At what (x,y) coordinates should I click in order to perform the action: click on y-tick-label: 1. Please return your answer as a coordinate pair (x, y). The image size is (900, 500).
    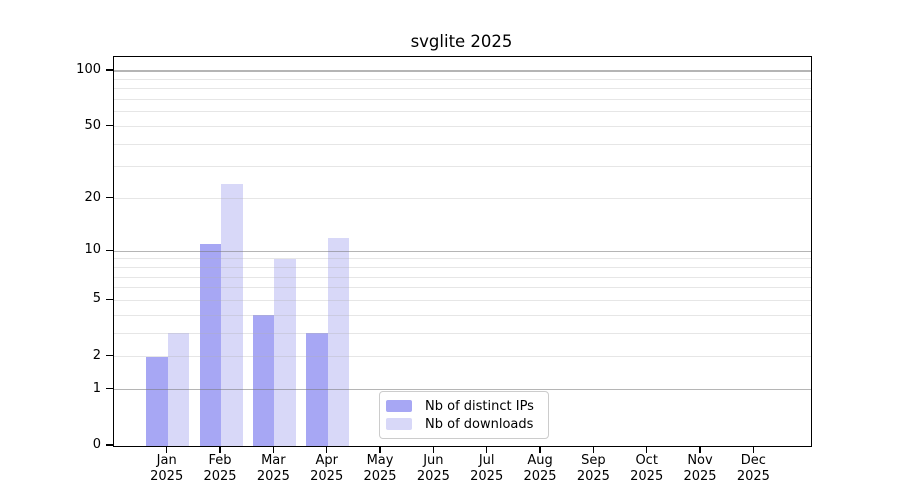
    Looking at the image, I should click on (96, 388).